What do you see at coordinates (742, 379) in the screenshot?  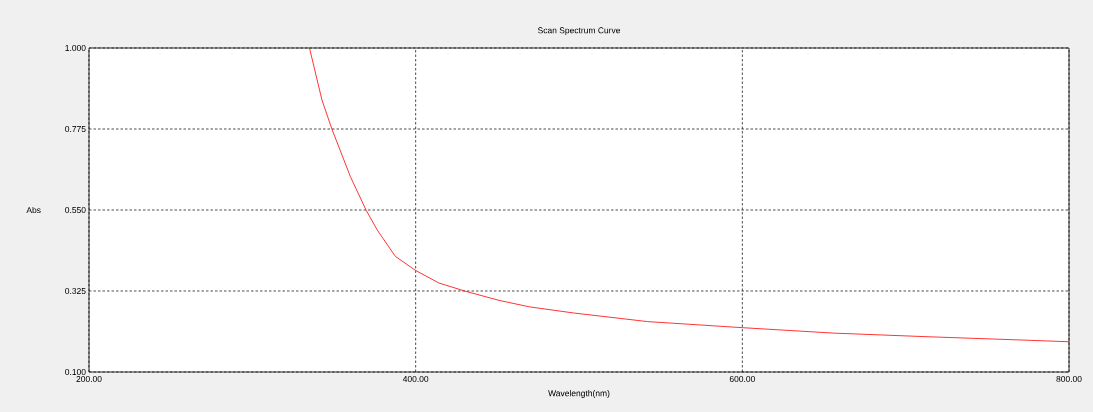 I see `x-tick-label: 600.00` at bounding box center [742, 379].